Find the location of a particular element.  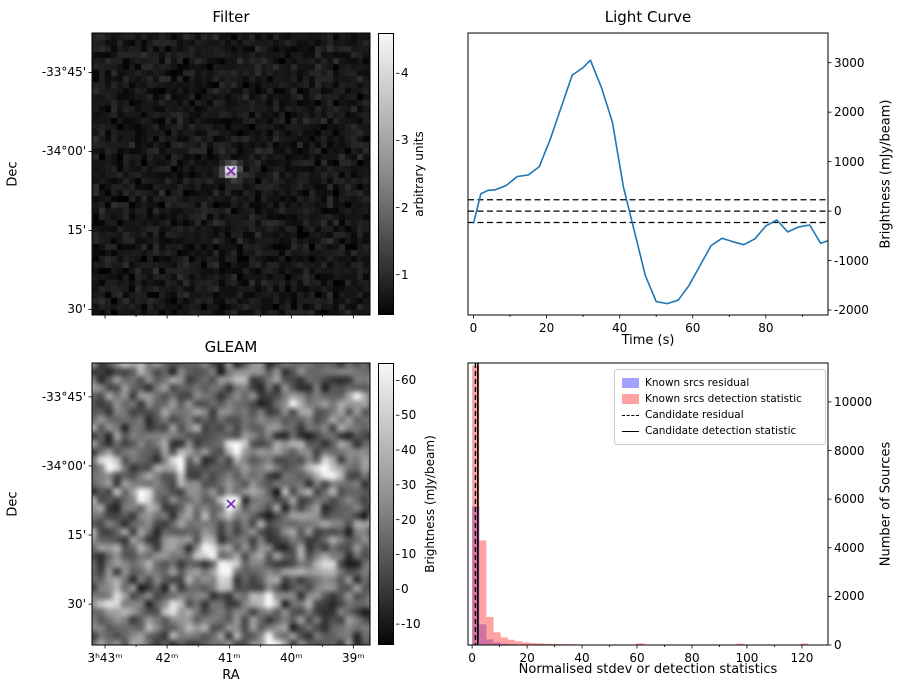

solid-line-swatch-icon is located at coordinates (630, 431).